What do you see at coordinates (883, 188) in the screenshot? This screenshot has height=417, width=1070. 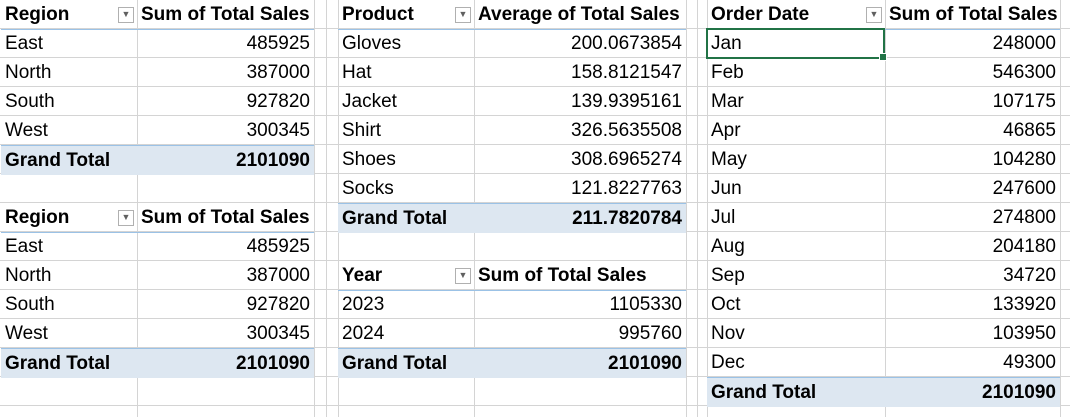 I see `pivot-row: Jun 247600` at bounding box center [883, 188].